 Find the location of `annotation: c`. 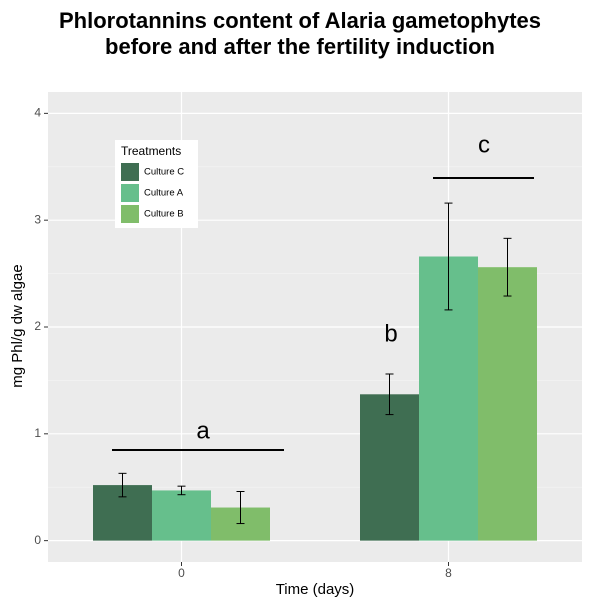

annotation: c is located at coordinates (484, 144).